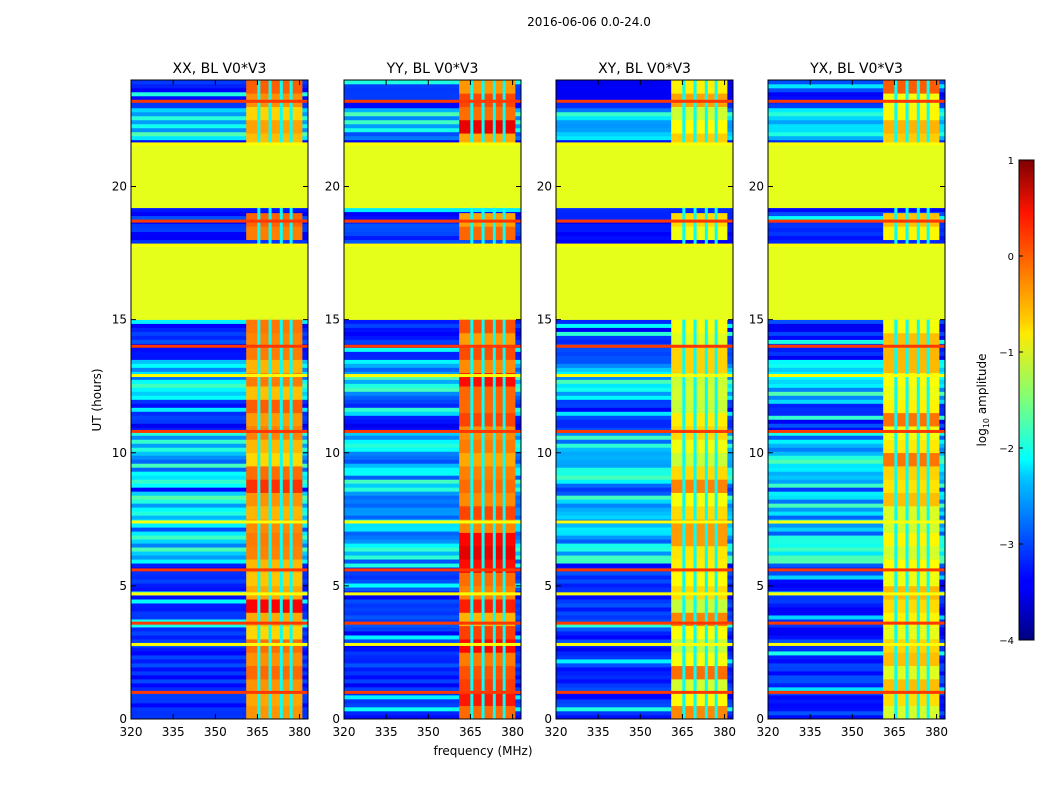 This screenshot has width=1050, height=800. What do you see at coordinates (756, 453) in the screenshot?
I see `y-tick-label: 10` at bounding box center [756, 453].